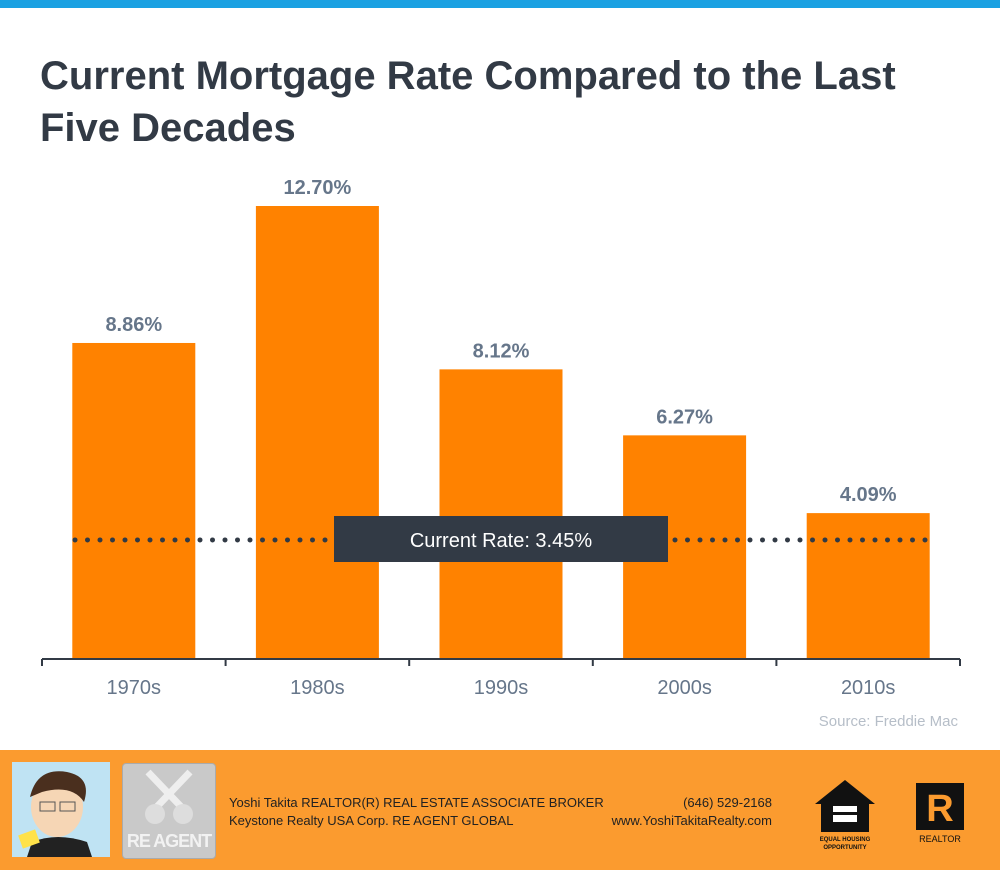  I want to click on equal-housing-logo: EQUAL HOUSING OPPORTUNITY, so click(845, 816).